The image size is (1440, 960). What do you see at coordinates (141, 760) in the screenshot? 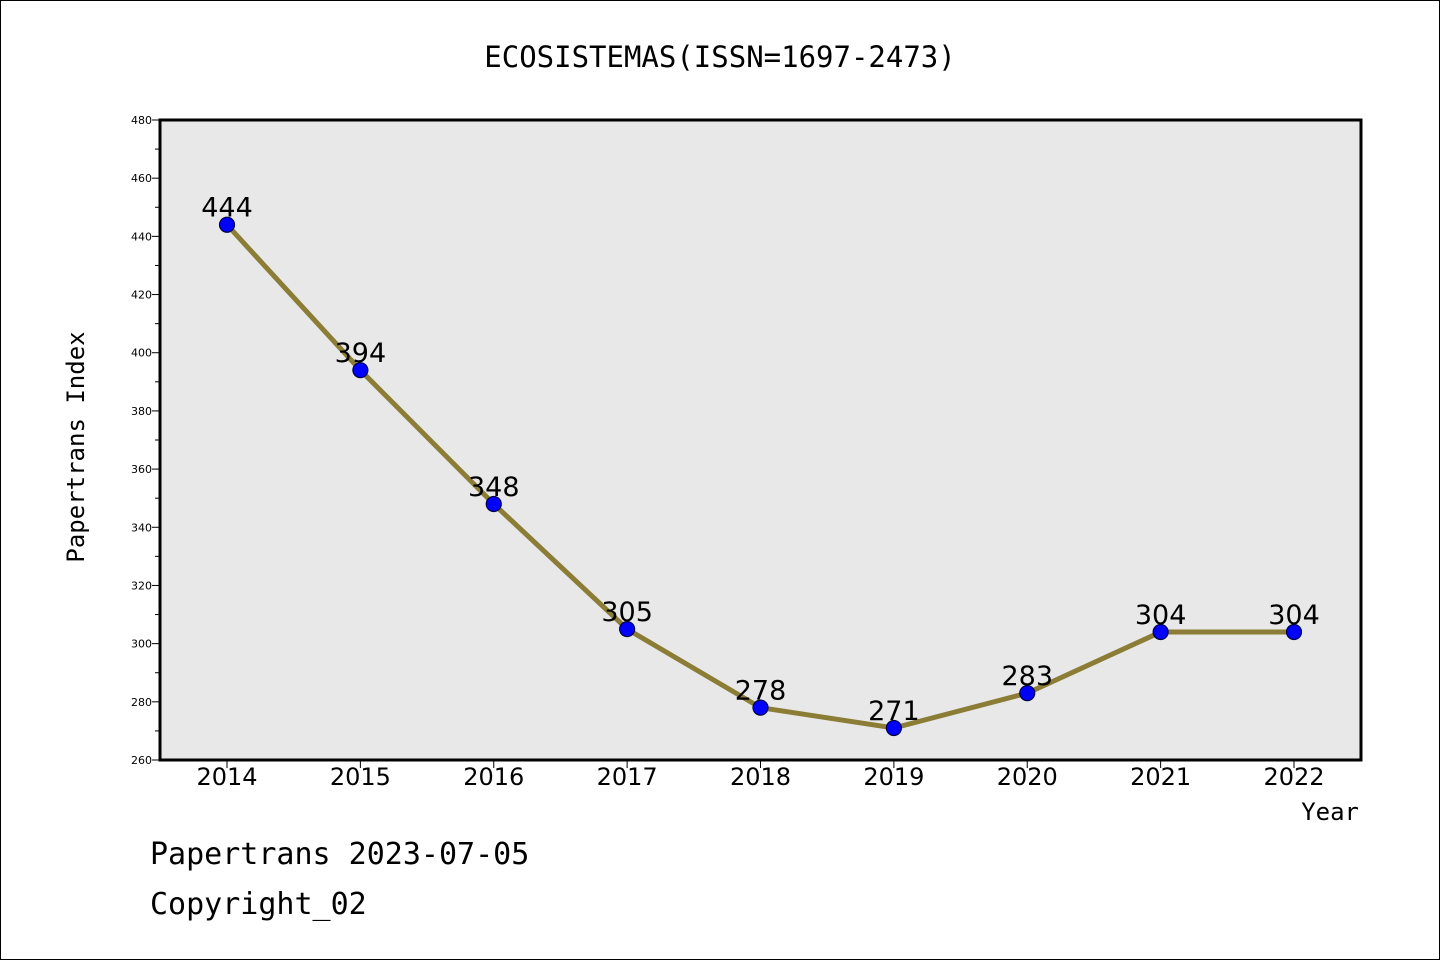
I see `y-tick-label: 260` at bounding box center [141, 760].